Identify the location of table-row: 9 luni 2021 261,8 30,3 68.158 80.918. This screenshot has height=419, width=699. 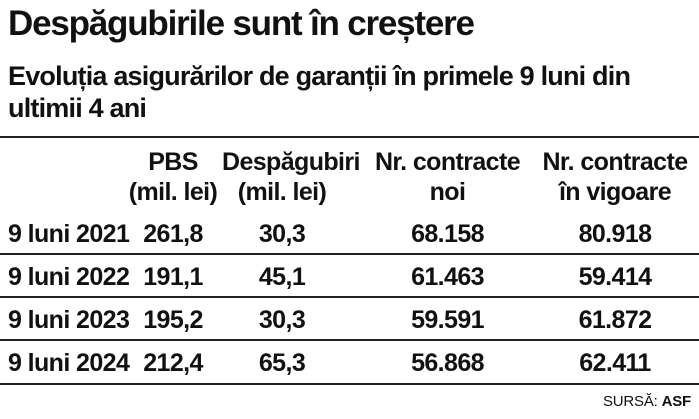
(349, 233).